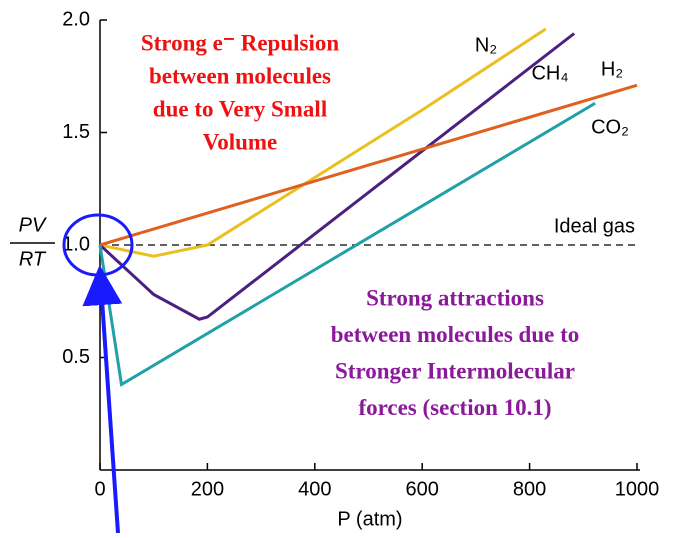 Image resolution: width=678 pixels, height=538 pixels. Describe the element at coordinates (594, 226) in the screenshot. I see `reference-label: Ideal gas` at that location.